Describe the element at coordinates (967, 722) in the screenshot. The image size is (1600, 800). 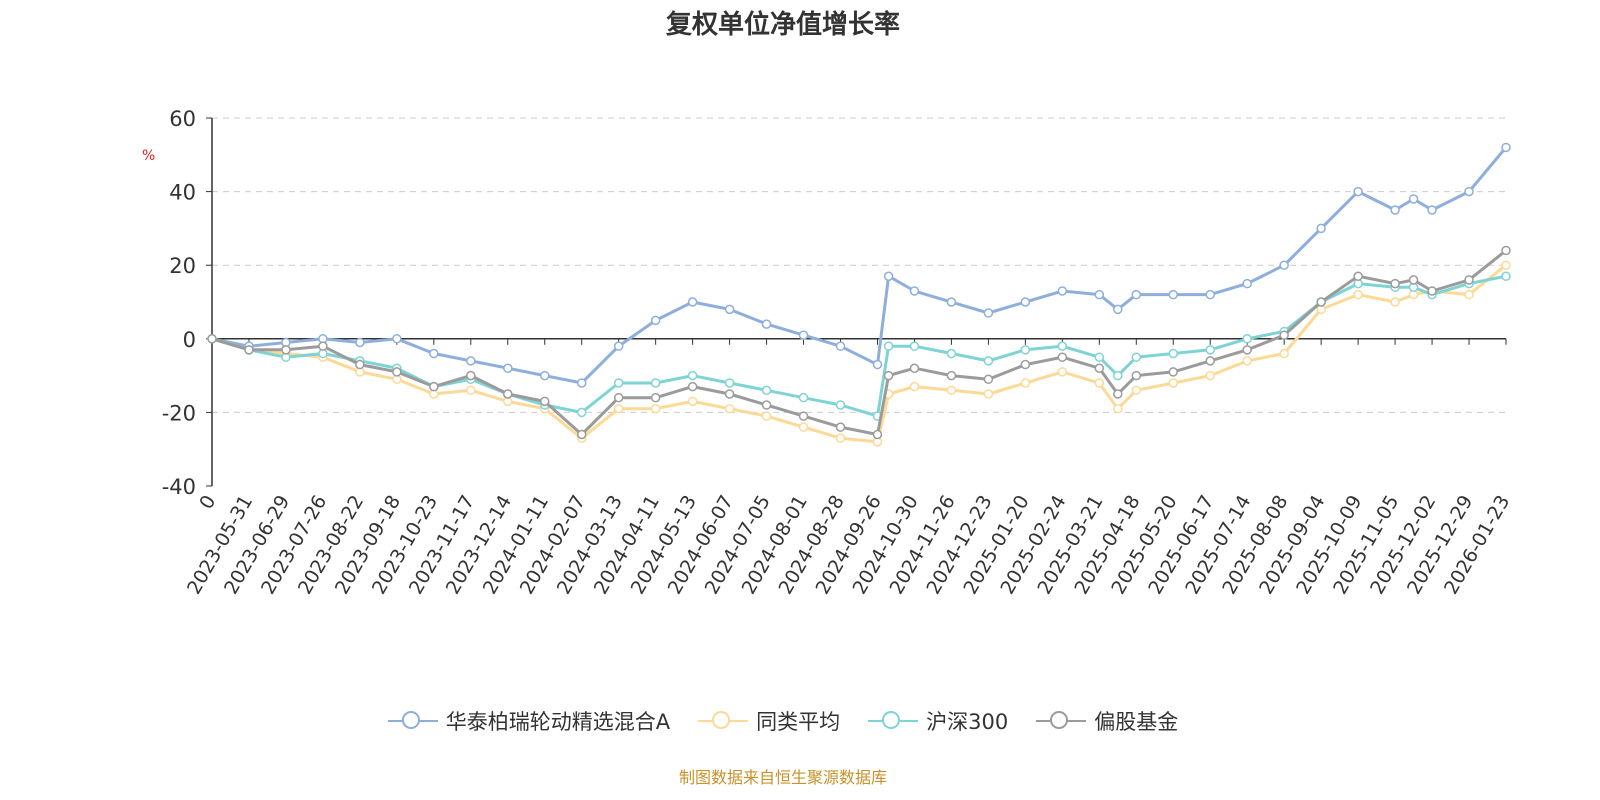
I see `legend-label: 沪深300` at that location.